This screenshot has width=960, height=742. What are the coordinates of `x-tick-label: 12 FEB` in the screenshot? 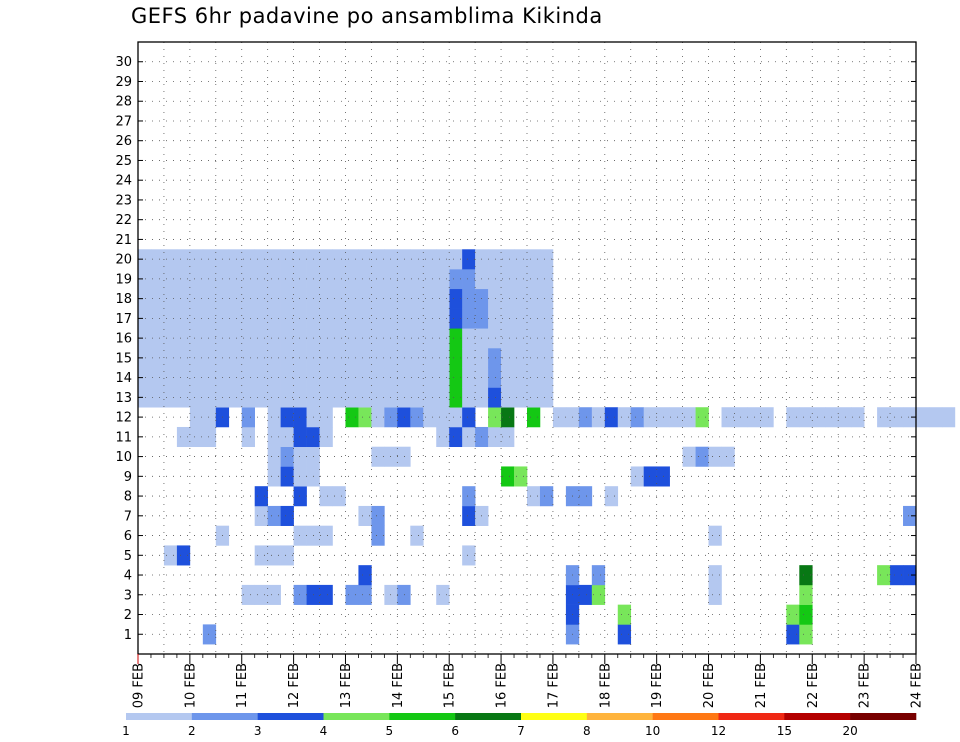 It's located at (294, 685).